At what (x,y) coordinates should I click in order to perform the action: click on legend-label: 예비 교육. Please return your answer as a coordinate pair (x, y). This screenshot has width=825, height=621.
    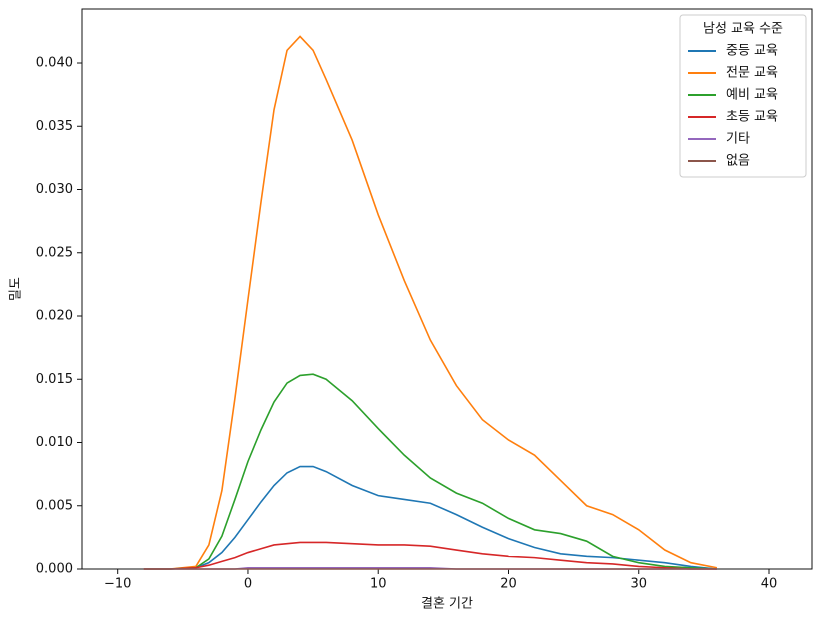
    Looking at the image, I should click on (752, 95).